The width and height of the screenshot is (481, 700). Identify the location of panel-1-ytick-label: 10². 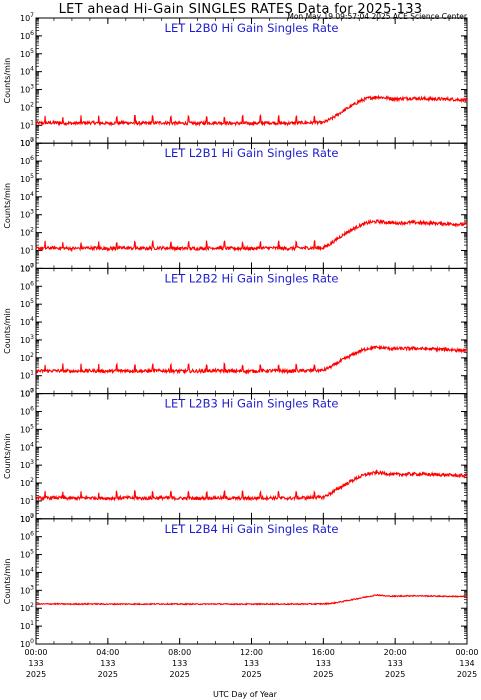
(27, 232).